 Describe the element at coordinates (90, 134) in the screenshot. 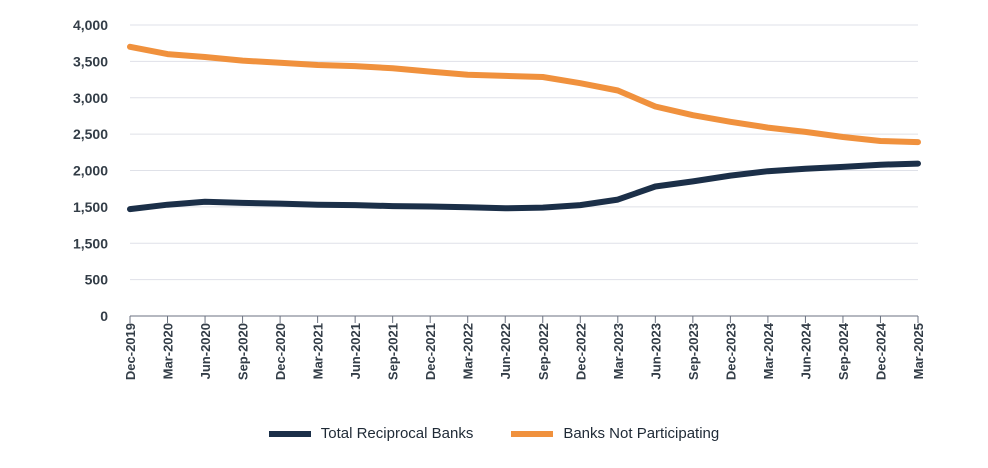

I see `y-tick-label: 2,500` at that location.